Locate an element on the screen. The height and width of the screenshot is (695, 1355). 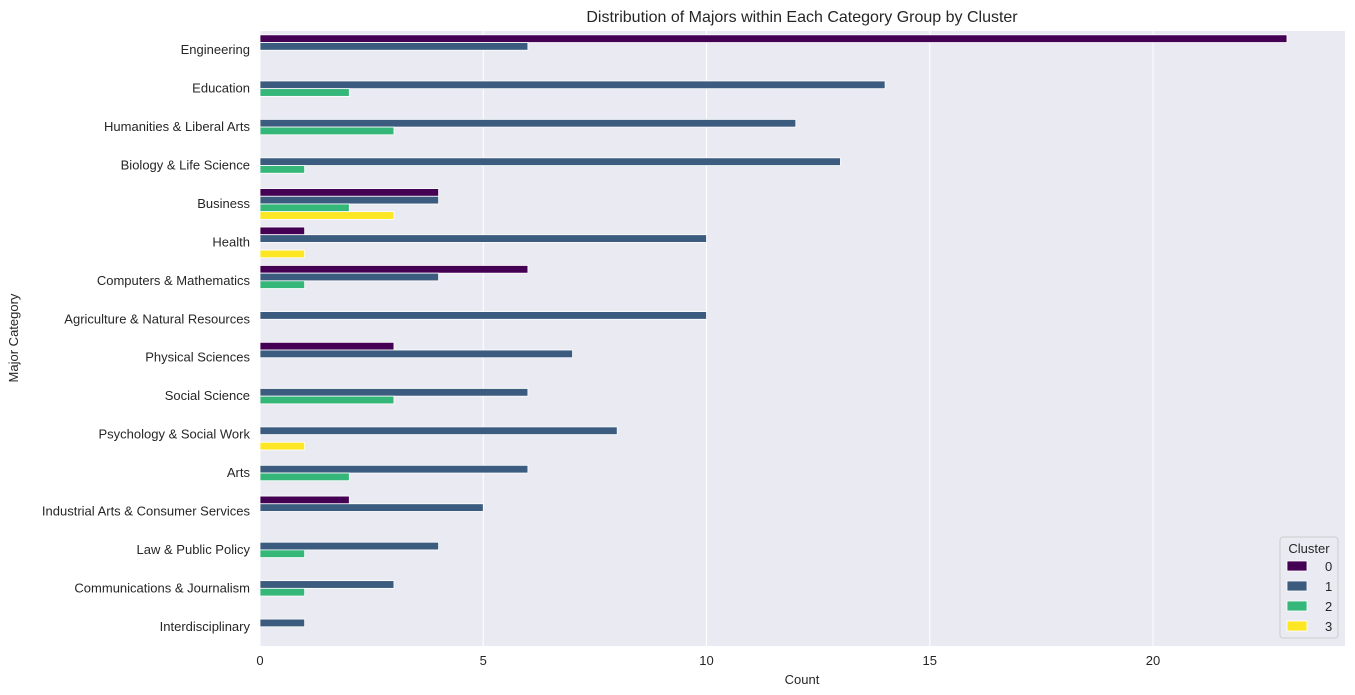
y-tick-label: Arts is located at coordinates (239, 472).